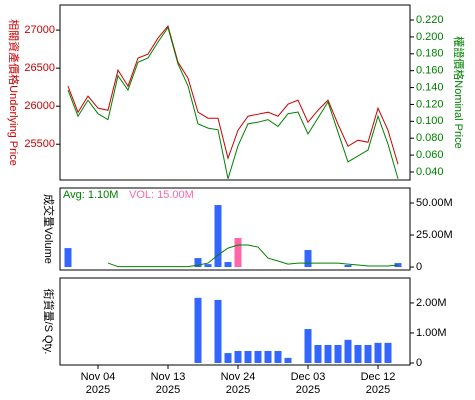 The image size is (475, 400). Describe the element at coordinates (431, 333) in the screenshot. I see `y-tick-label: 1.00M` at that location.